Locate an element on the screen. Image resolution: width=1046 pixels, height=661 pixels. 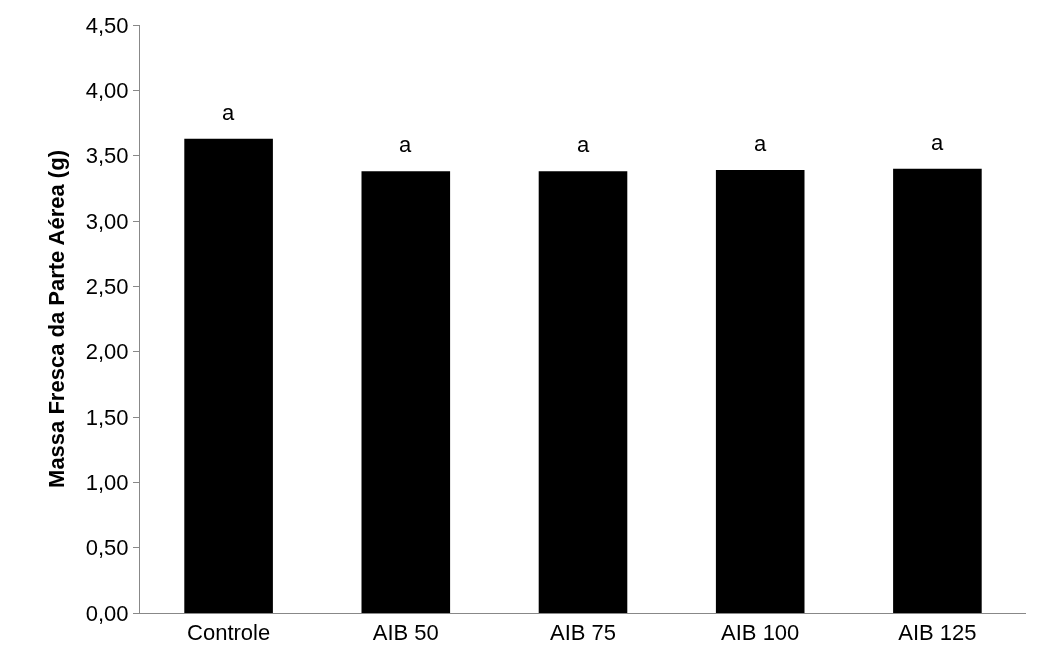
y-tick-label: 1,50 is located at coordinates (107, 417).